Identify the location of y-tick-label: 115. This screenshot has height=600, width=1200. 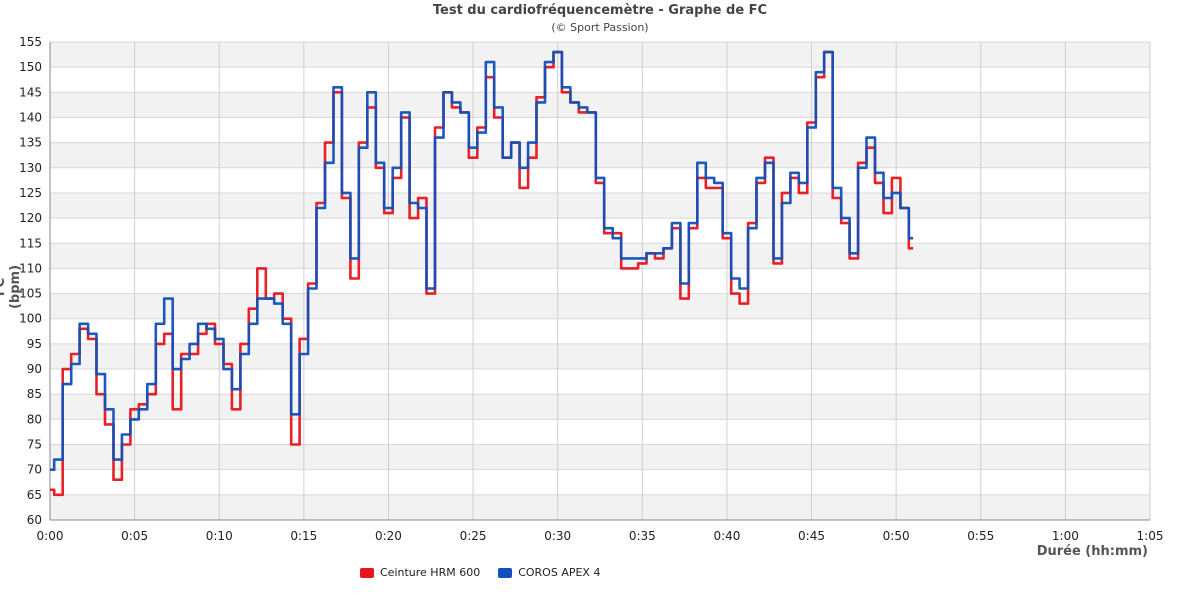
(30, 243).